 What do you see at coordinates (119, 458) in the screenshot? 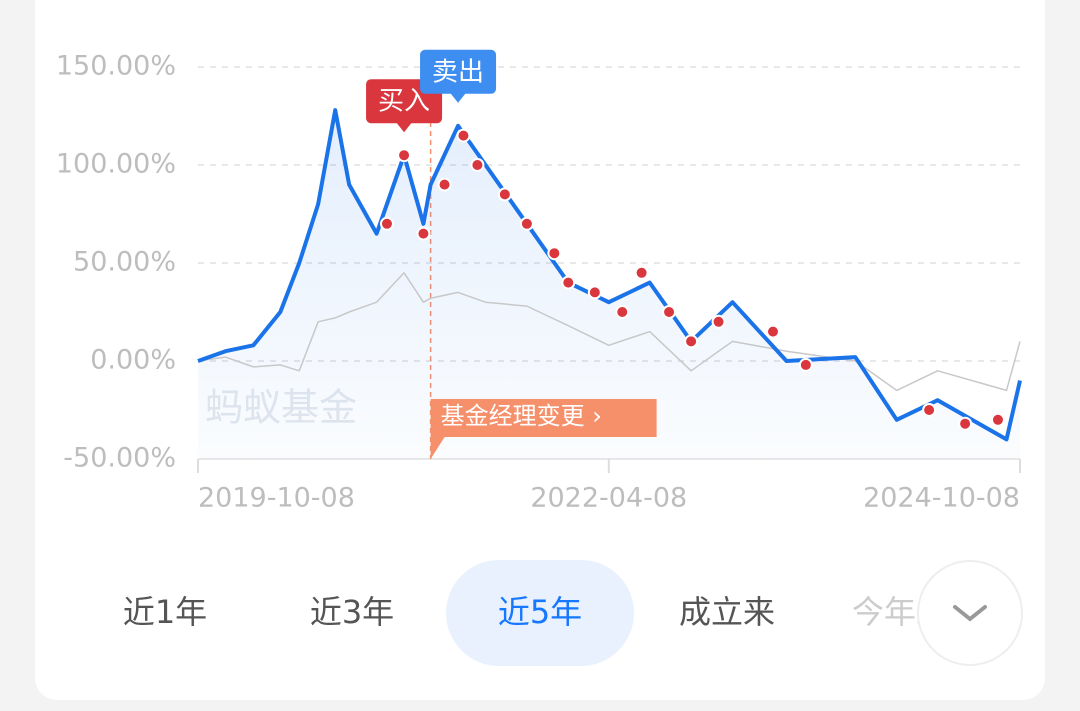
I see `y-tick-label: -50.00%` at bounding box center [119, 458].